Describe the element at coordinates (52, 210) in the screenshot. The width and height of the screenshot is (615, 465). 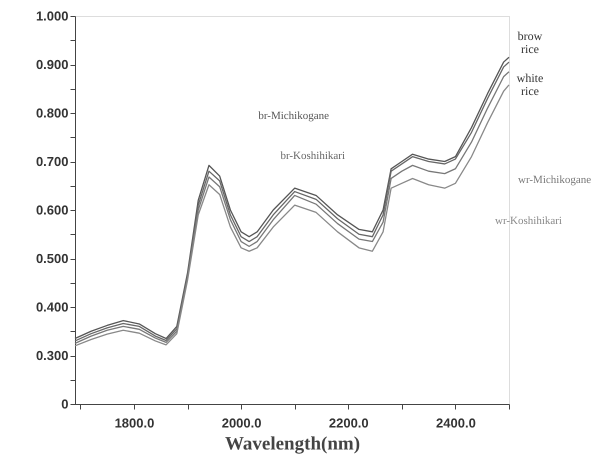
I see `y-tick-label: 0.600` at that location.